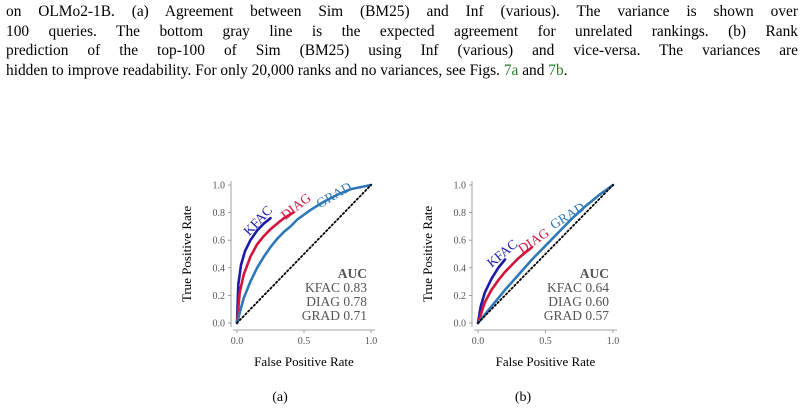  I want to click on figure-ref-7a: 7a, so click(511, 70).